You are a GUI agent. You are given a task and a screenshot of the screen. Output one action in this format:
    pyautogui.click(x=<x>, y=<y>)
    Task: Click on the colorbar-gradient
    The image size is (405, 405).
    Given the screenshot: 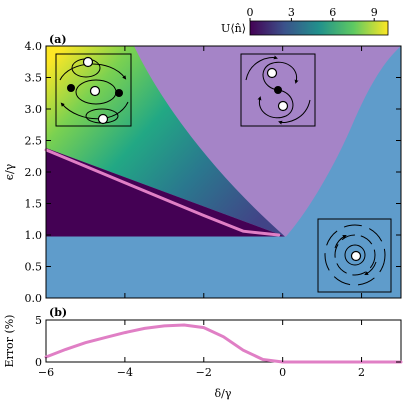 What is the action you would take?
    pyautogui.click(x=319, y=28)
    